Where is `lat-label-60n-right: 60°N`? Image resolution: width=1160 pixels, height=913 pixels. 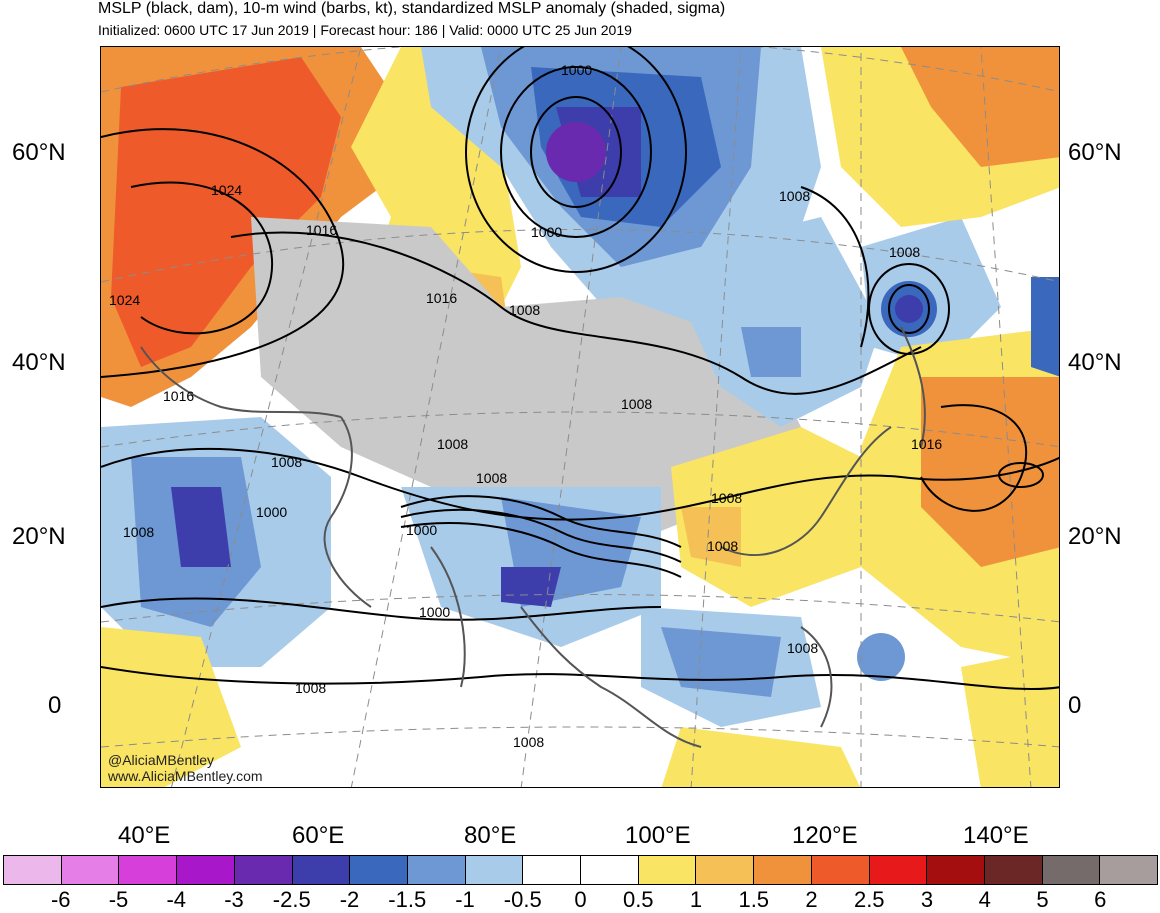 lat-label-60n-right: 60°N is located at coordinates (1095, 152).